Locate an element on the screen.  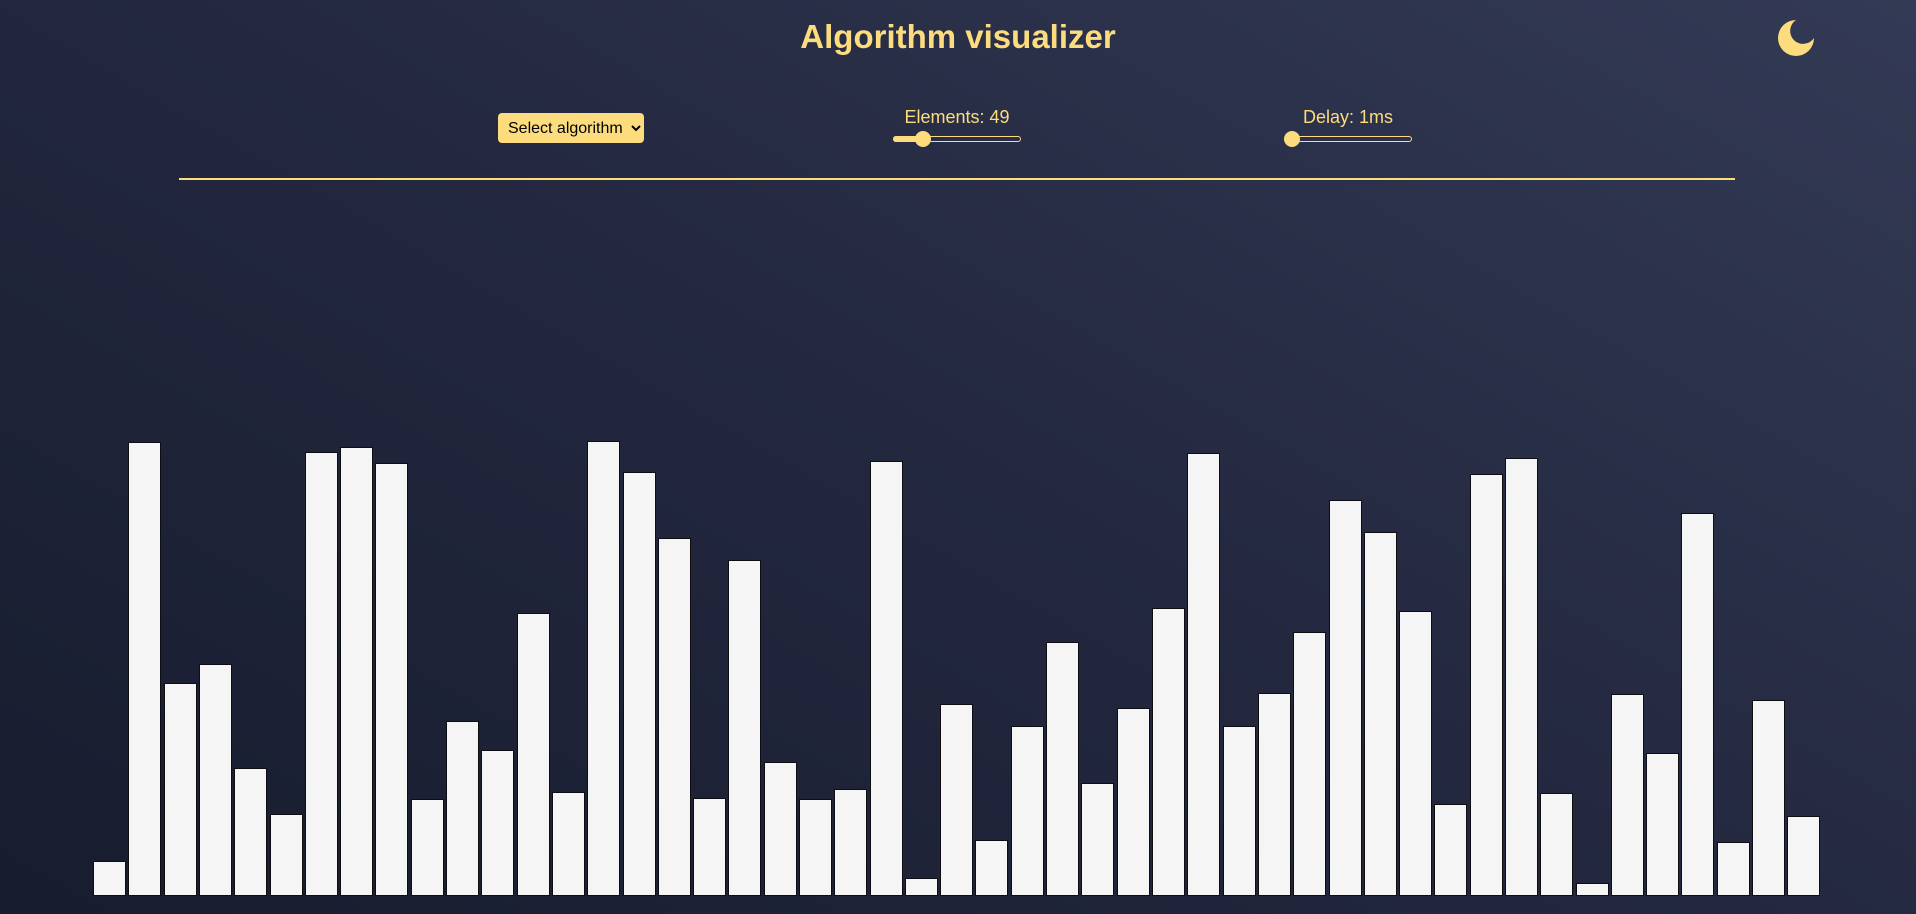
elements-slider is located at coordinates (957, 139).